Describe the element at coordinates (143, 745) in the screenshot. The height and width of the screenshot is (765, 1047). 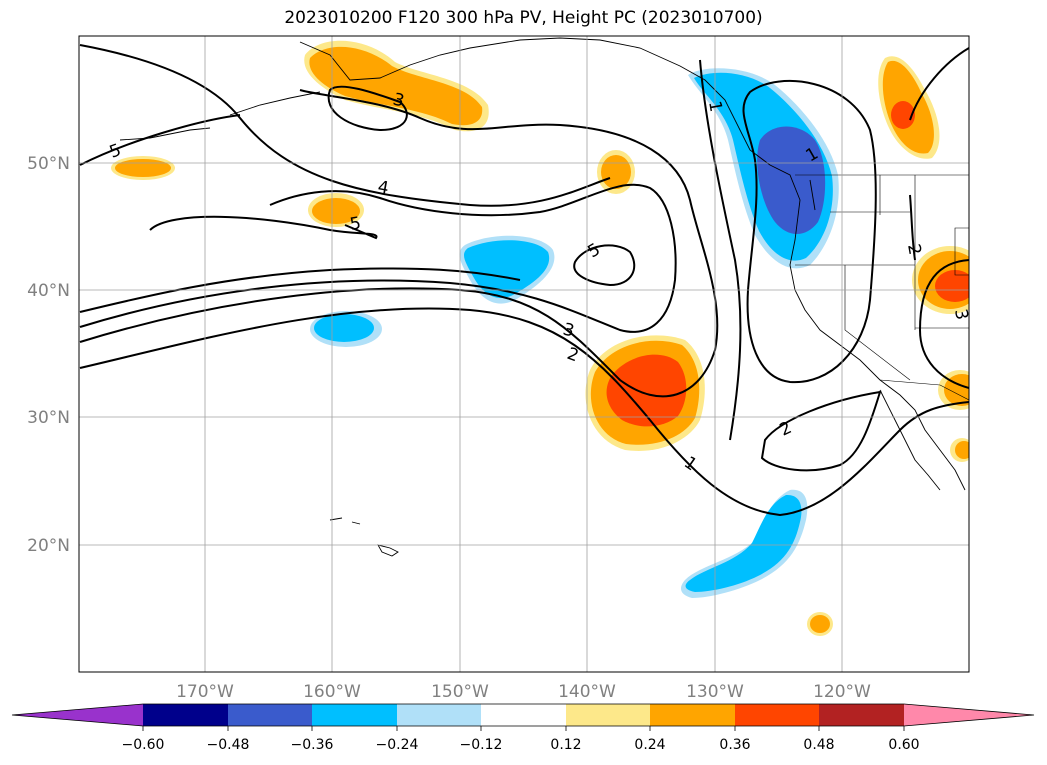
I see `colorbar-tick-label: −0.60` at that location.